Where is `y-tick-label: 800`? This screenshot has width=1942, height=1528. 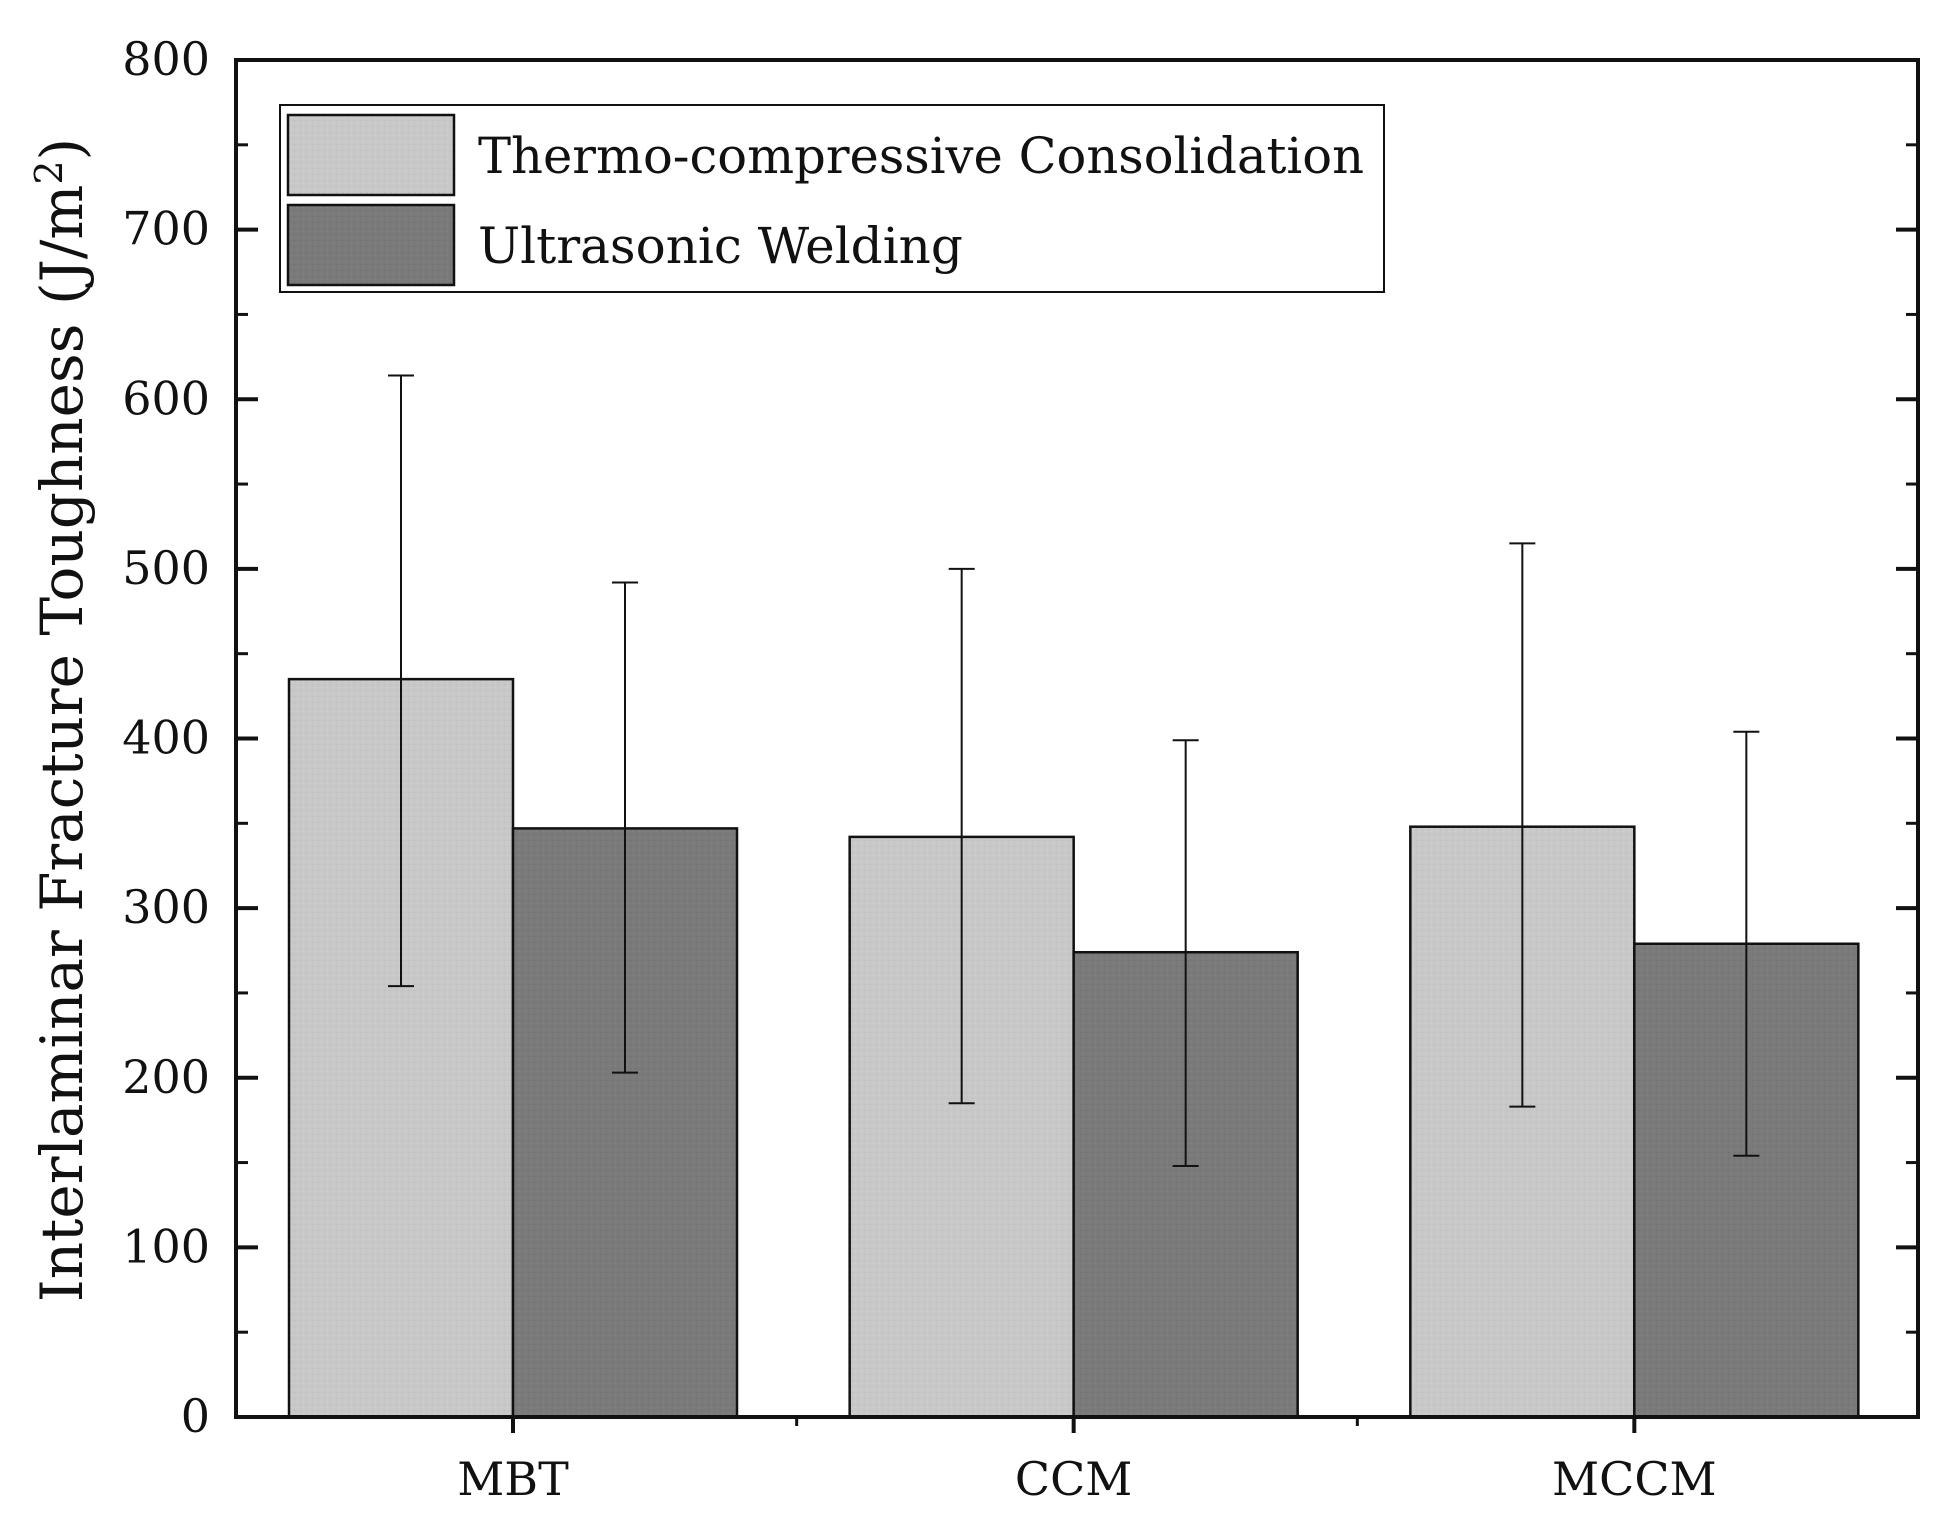
y-tick-label: 800 is located at coordinates (166, 59).